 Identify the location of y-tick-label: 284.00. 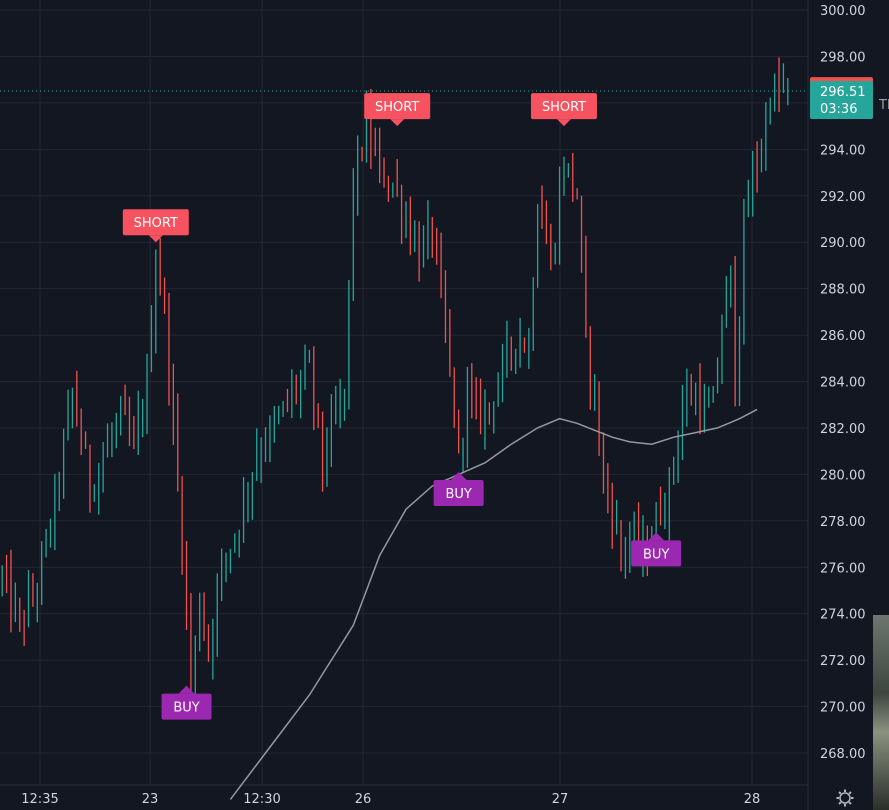
(843, 383).